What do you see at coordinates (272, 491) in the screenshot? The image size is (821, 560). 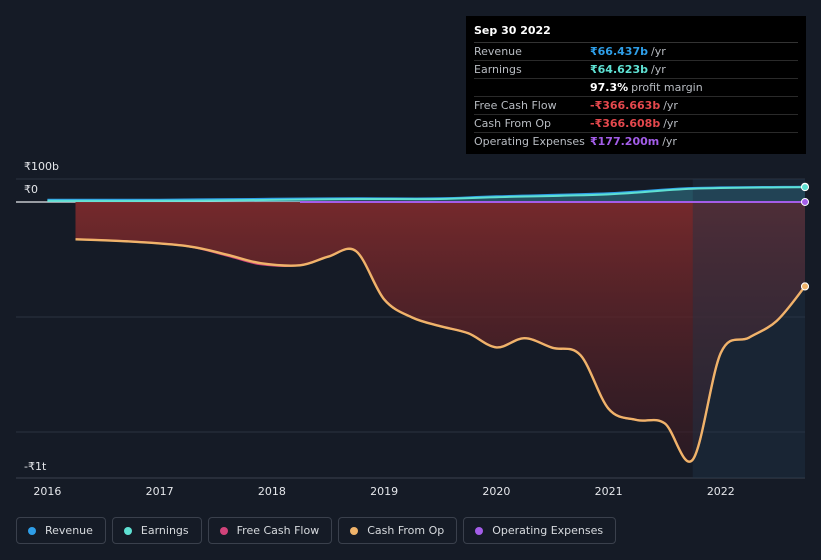 I see `x-tick-label: 2018` at bounding box center [272, 491].